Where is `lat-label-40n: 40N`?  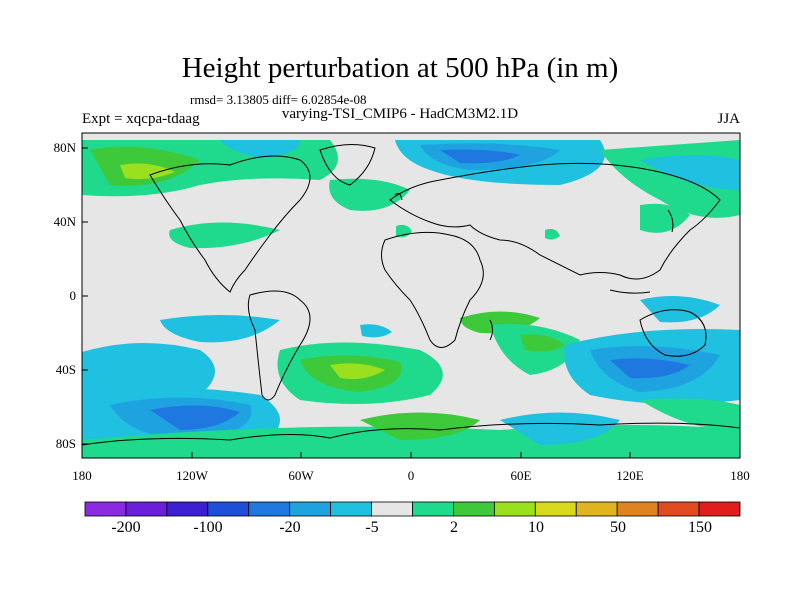
lat-label-40n: 40N is located at coordinates (64, 221).